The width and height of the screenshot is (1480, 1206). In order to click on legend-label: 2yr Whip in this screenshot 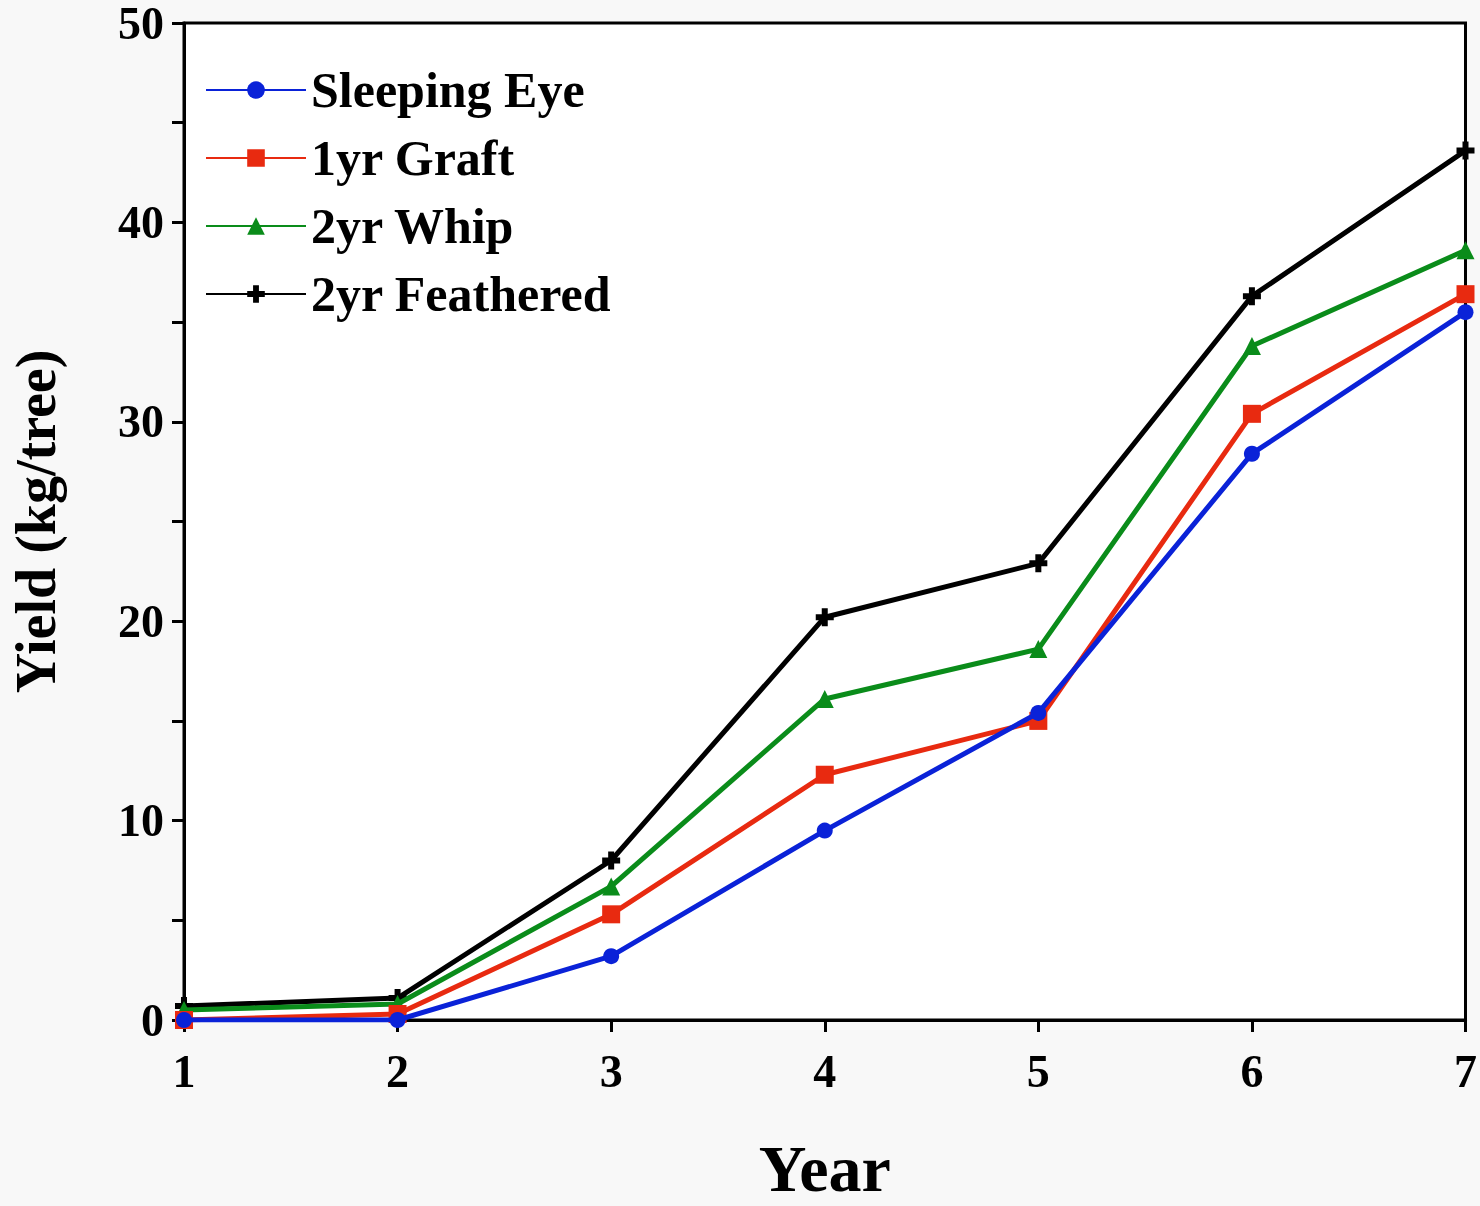, I will do `click(412, 226)`.